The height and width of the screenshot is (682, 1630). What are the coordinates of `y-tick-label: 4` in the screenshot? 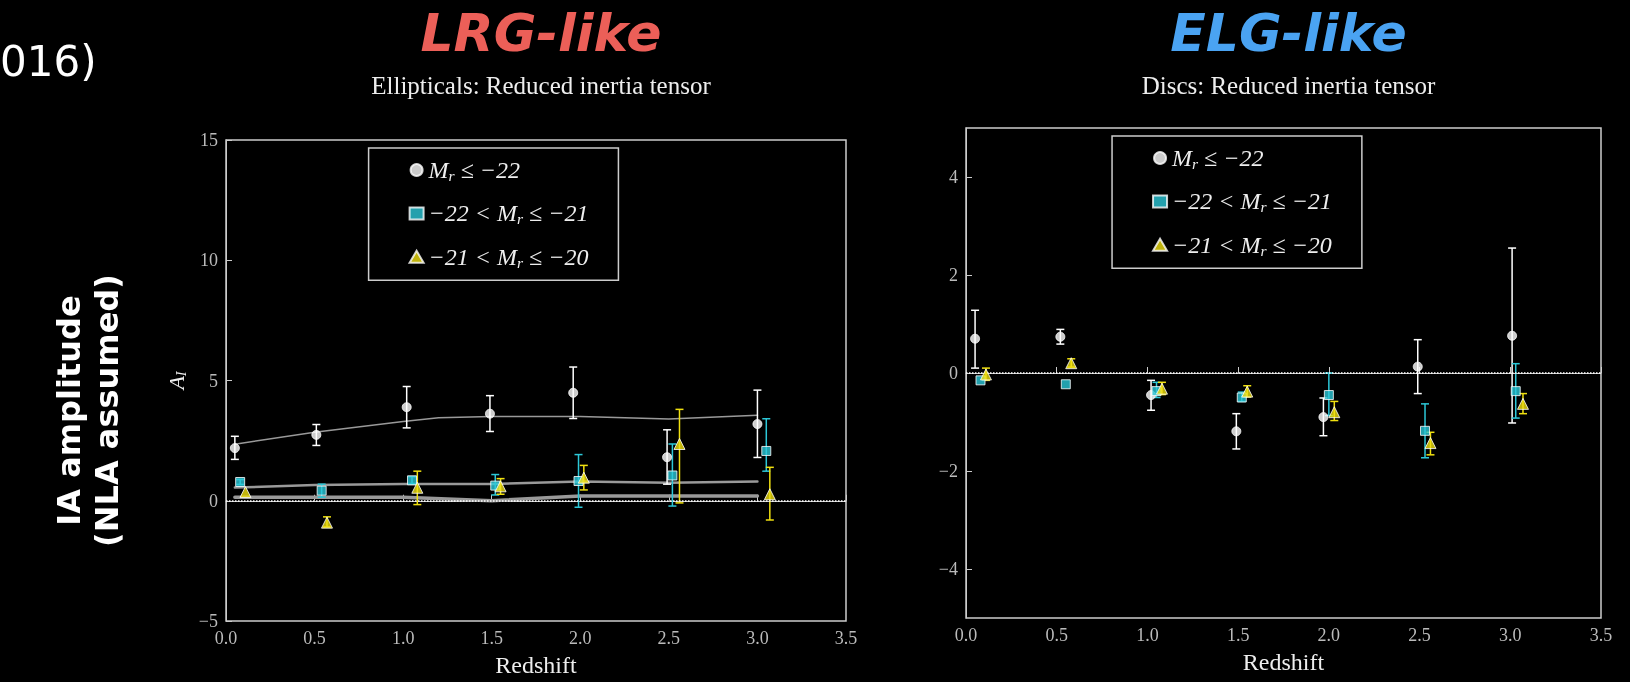 It's located at (953, 177).